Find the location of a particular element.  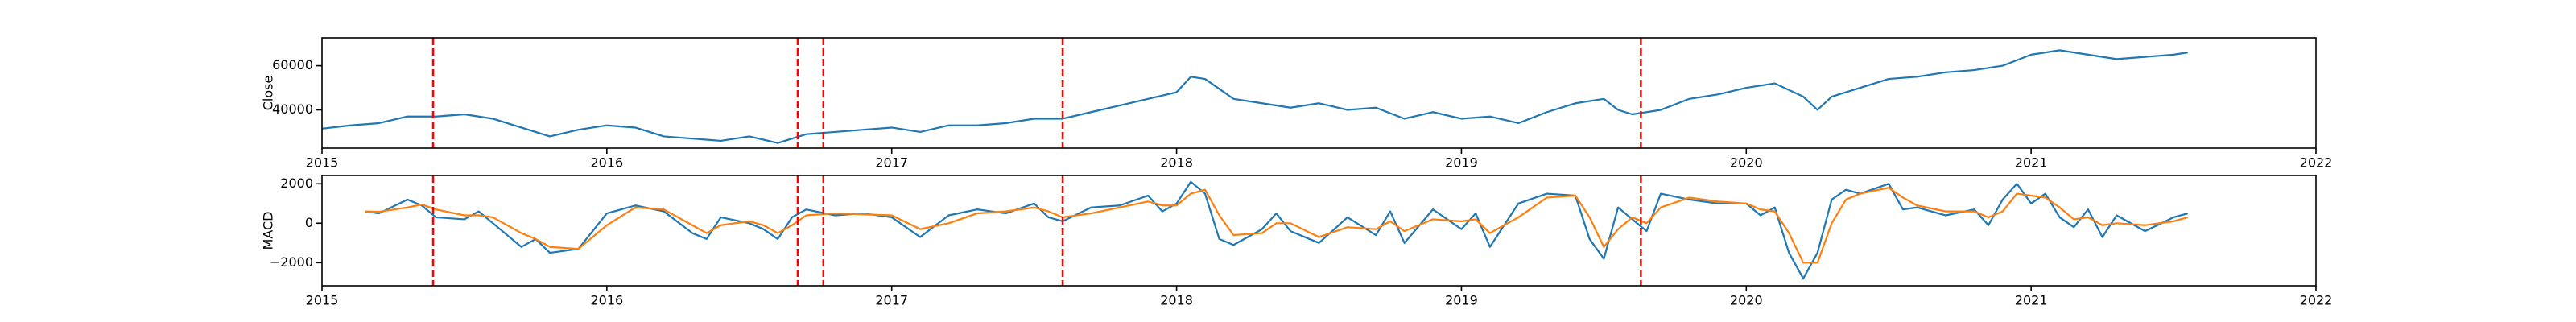

y-tick-label: 2000 is located at coordinates (296, 183).